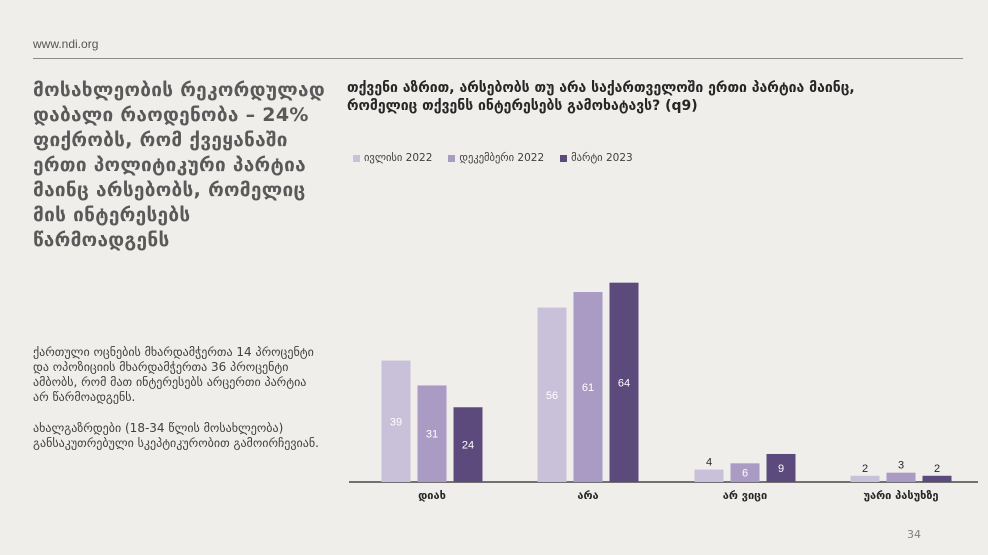 This screenshot has width=988, height=555. I want to click on bar-value-label: 3, so click(901, 466).